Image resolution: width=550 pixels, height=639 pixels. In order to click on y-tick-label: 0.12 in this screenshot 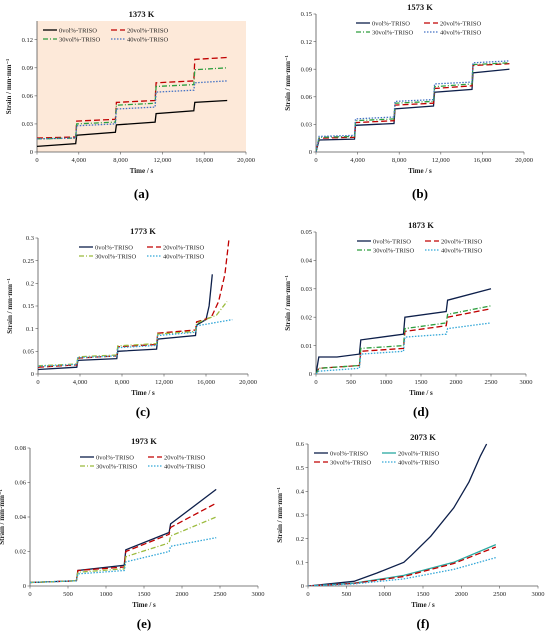, I will do `click(306, 42)`.